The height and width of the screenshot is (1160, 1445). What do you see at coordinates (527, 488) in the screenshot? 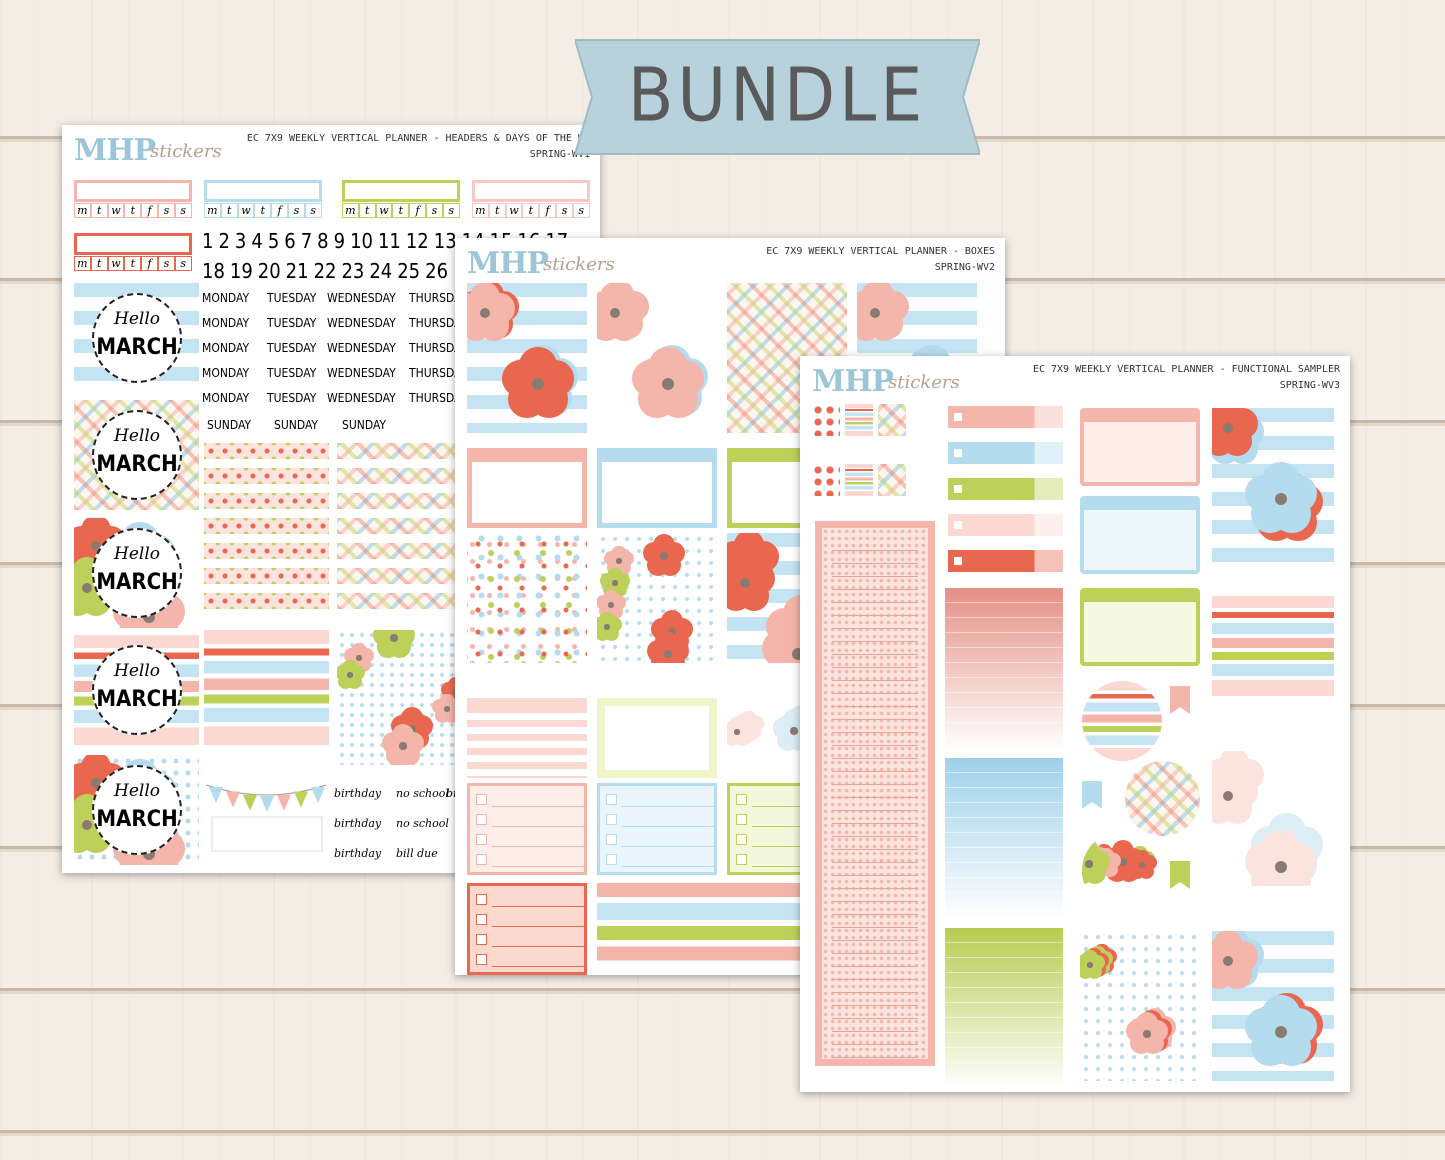
I see `outline-box` at bounding box center [527, 488].